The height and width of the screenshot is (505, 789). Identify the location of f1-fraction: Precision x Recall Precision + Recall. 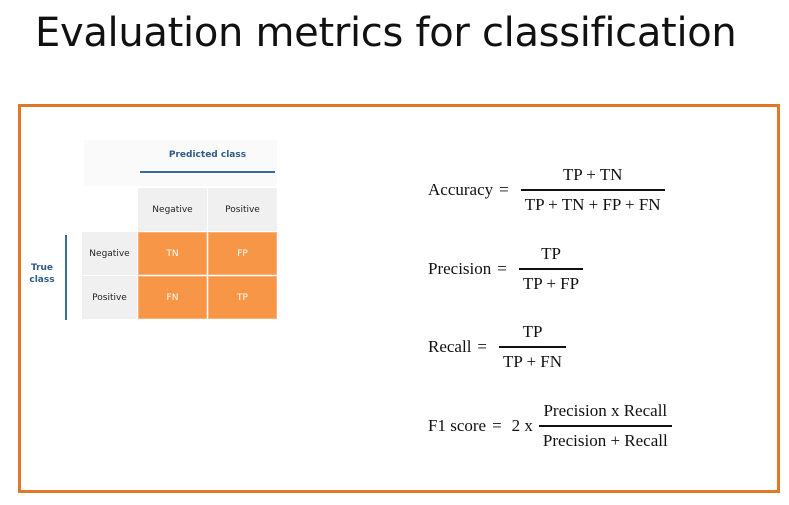
(605, 426).